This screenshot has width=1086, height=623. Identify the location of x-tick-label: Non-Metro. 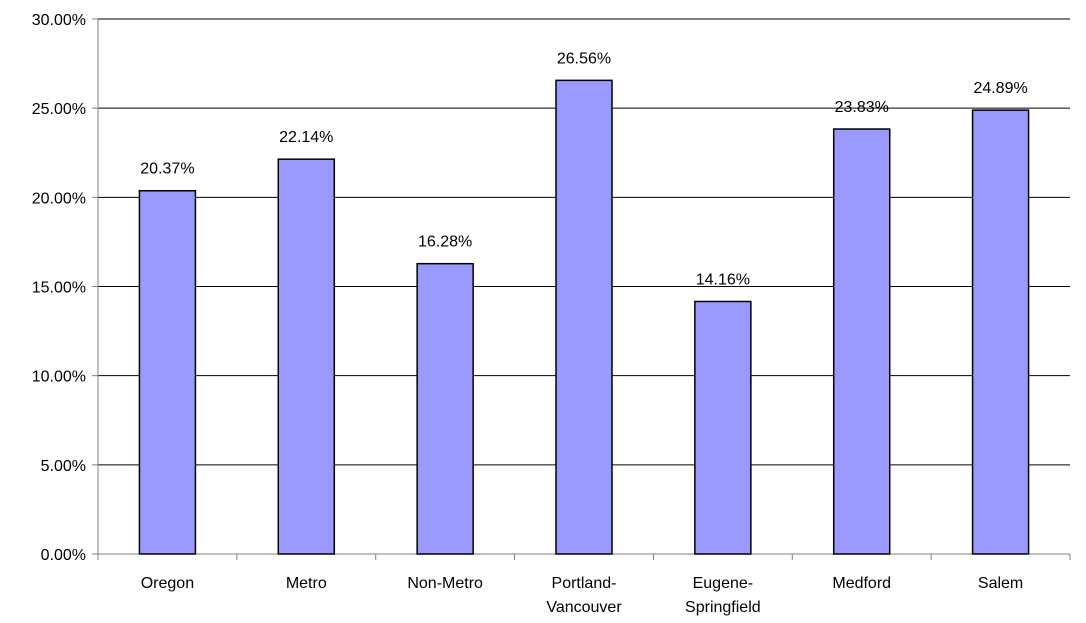
(445, 583).